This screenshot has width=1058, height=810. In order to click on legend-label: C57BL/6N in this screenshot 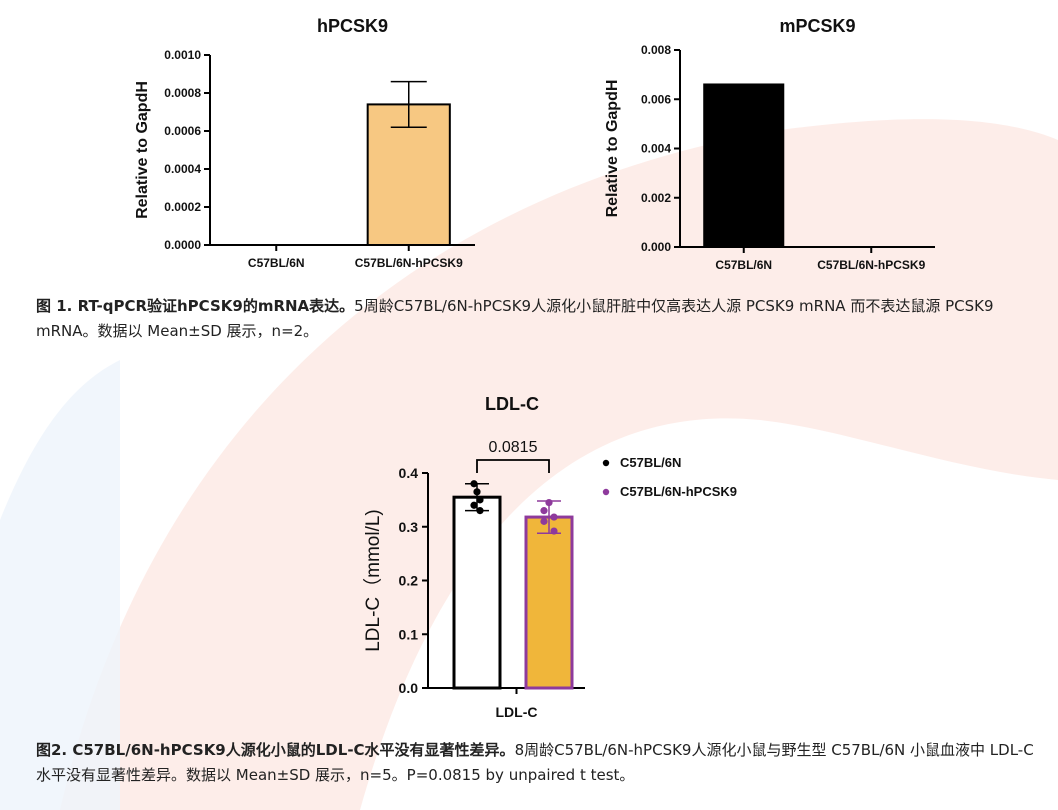, I will do `click(650, 462)`.